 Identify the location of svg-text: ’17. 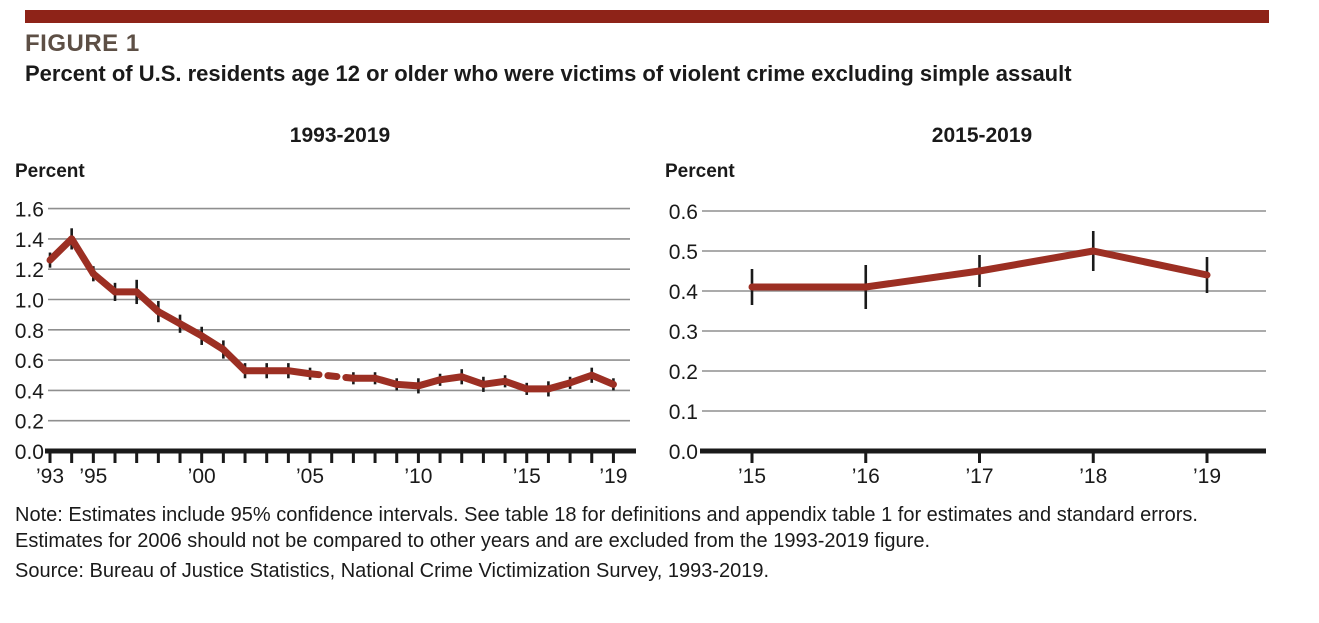
(979, 476).